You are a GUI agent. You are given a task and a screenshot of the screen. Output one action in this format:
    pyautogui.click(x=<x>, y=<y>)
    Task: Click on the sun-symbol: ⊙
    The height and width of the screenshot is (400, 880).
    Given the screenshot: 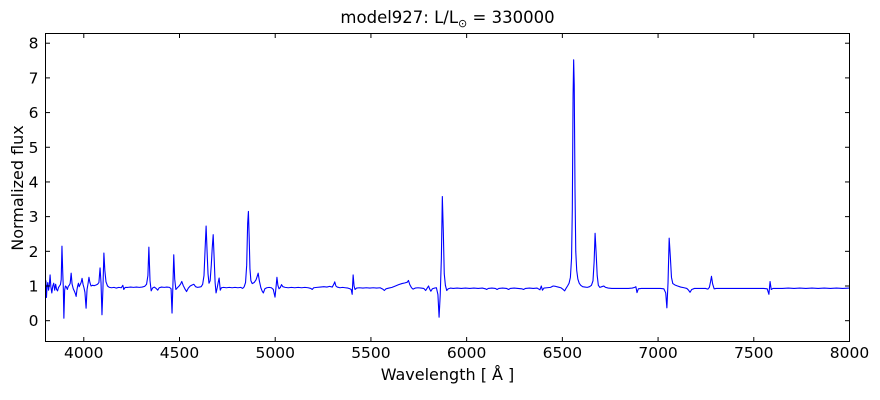 What is the action you would take?
    pyautogui.click(x=463, y=23)
    